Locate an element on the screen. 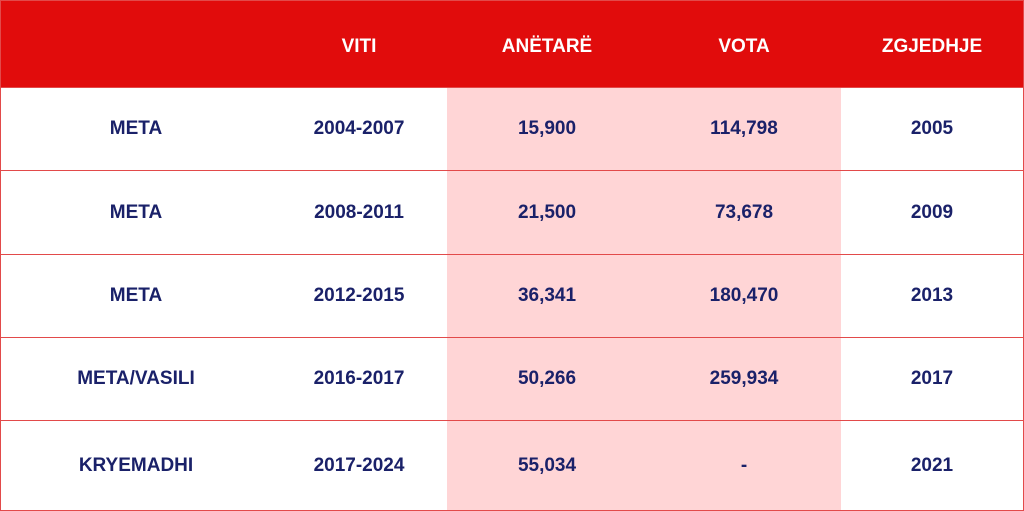  table-cell-vota: 180,470 is located at coordinates (744, 295).